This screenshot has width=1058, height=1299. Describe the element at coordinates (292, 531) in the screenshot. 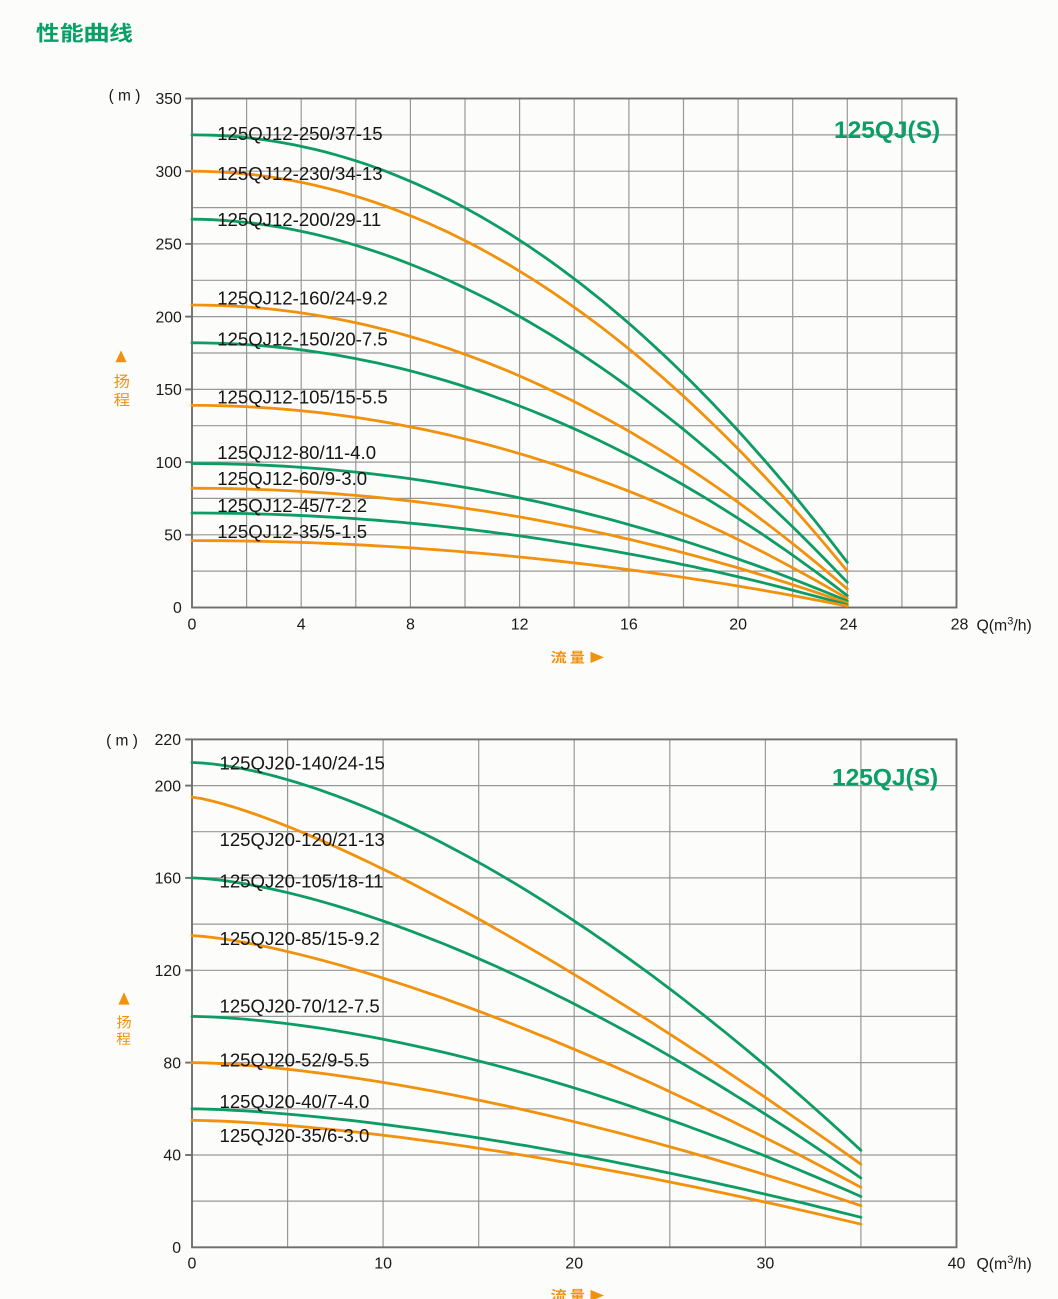

I see `svg-text: 125QJ12-35/5-1.5` at that location.